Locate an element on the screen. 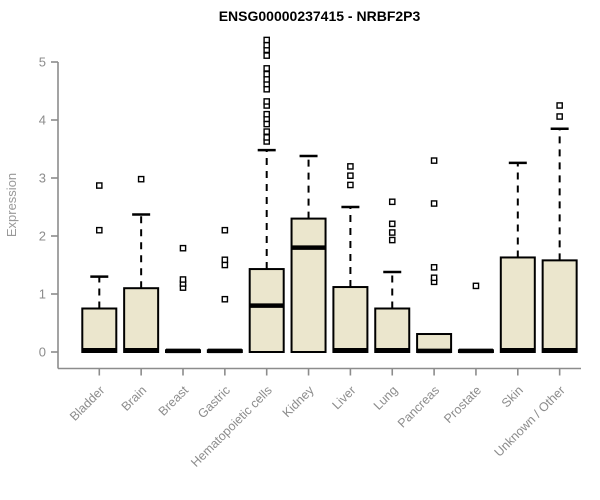  box-breast is located at coordinates (183, 299).